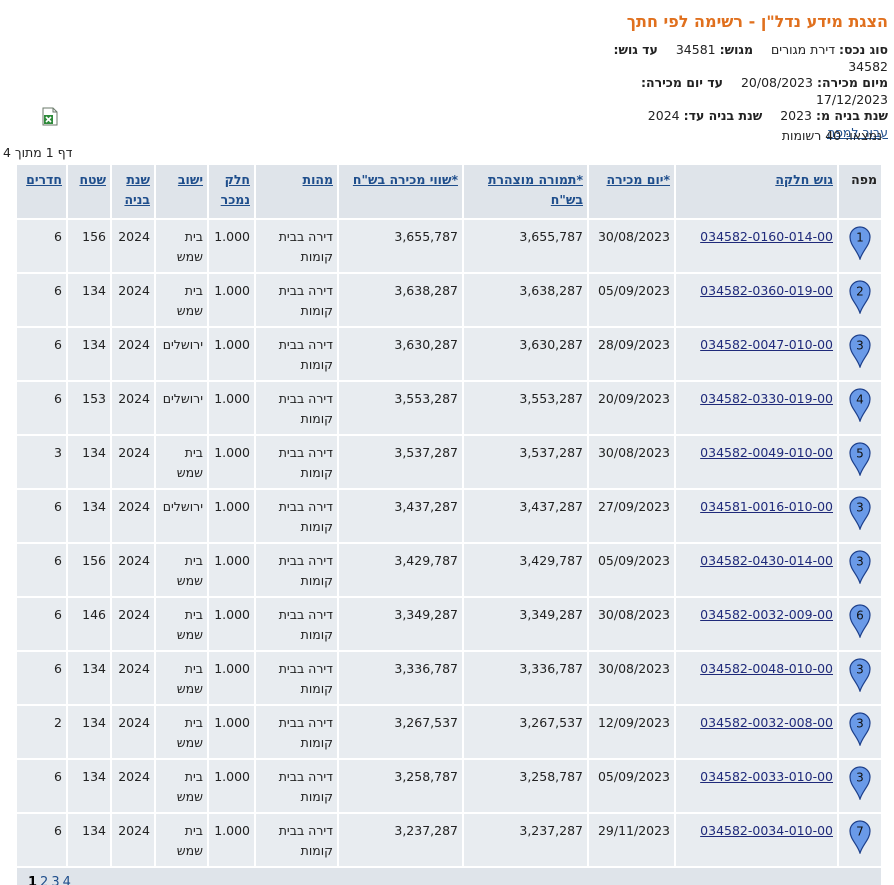 Image resolution: width=894 pixels, height=885 pixels. Describe the element at coordinates (44, 179) in the screenshot. I see `column-sort-link: חדרים` at that location.